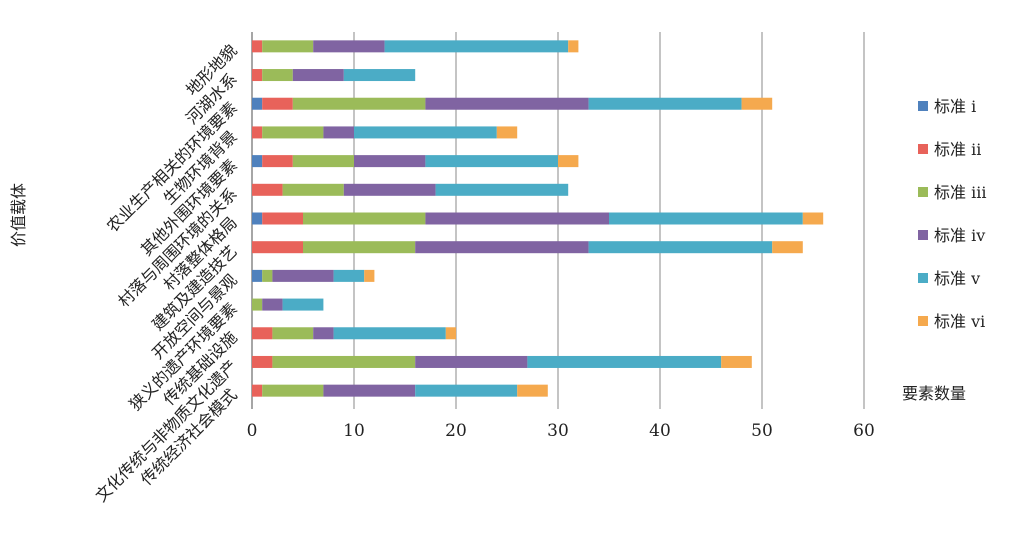 The height and width of the screenshot is (544, 1024). I want to click on legend-label: 标准 v, so click(957, 278).